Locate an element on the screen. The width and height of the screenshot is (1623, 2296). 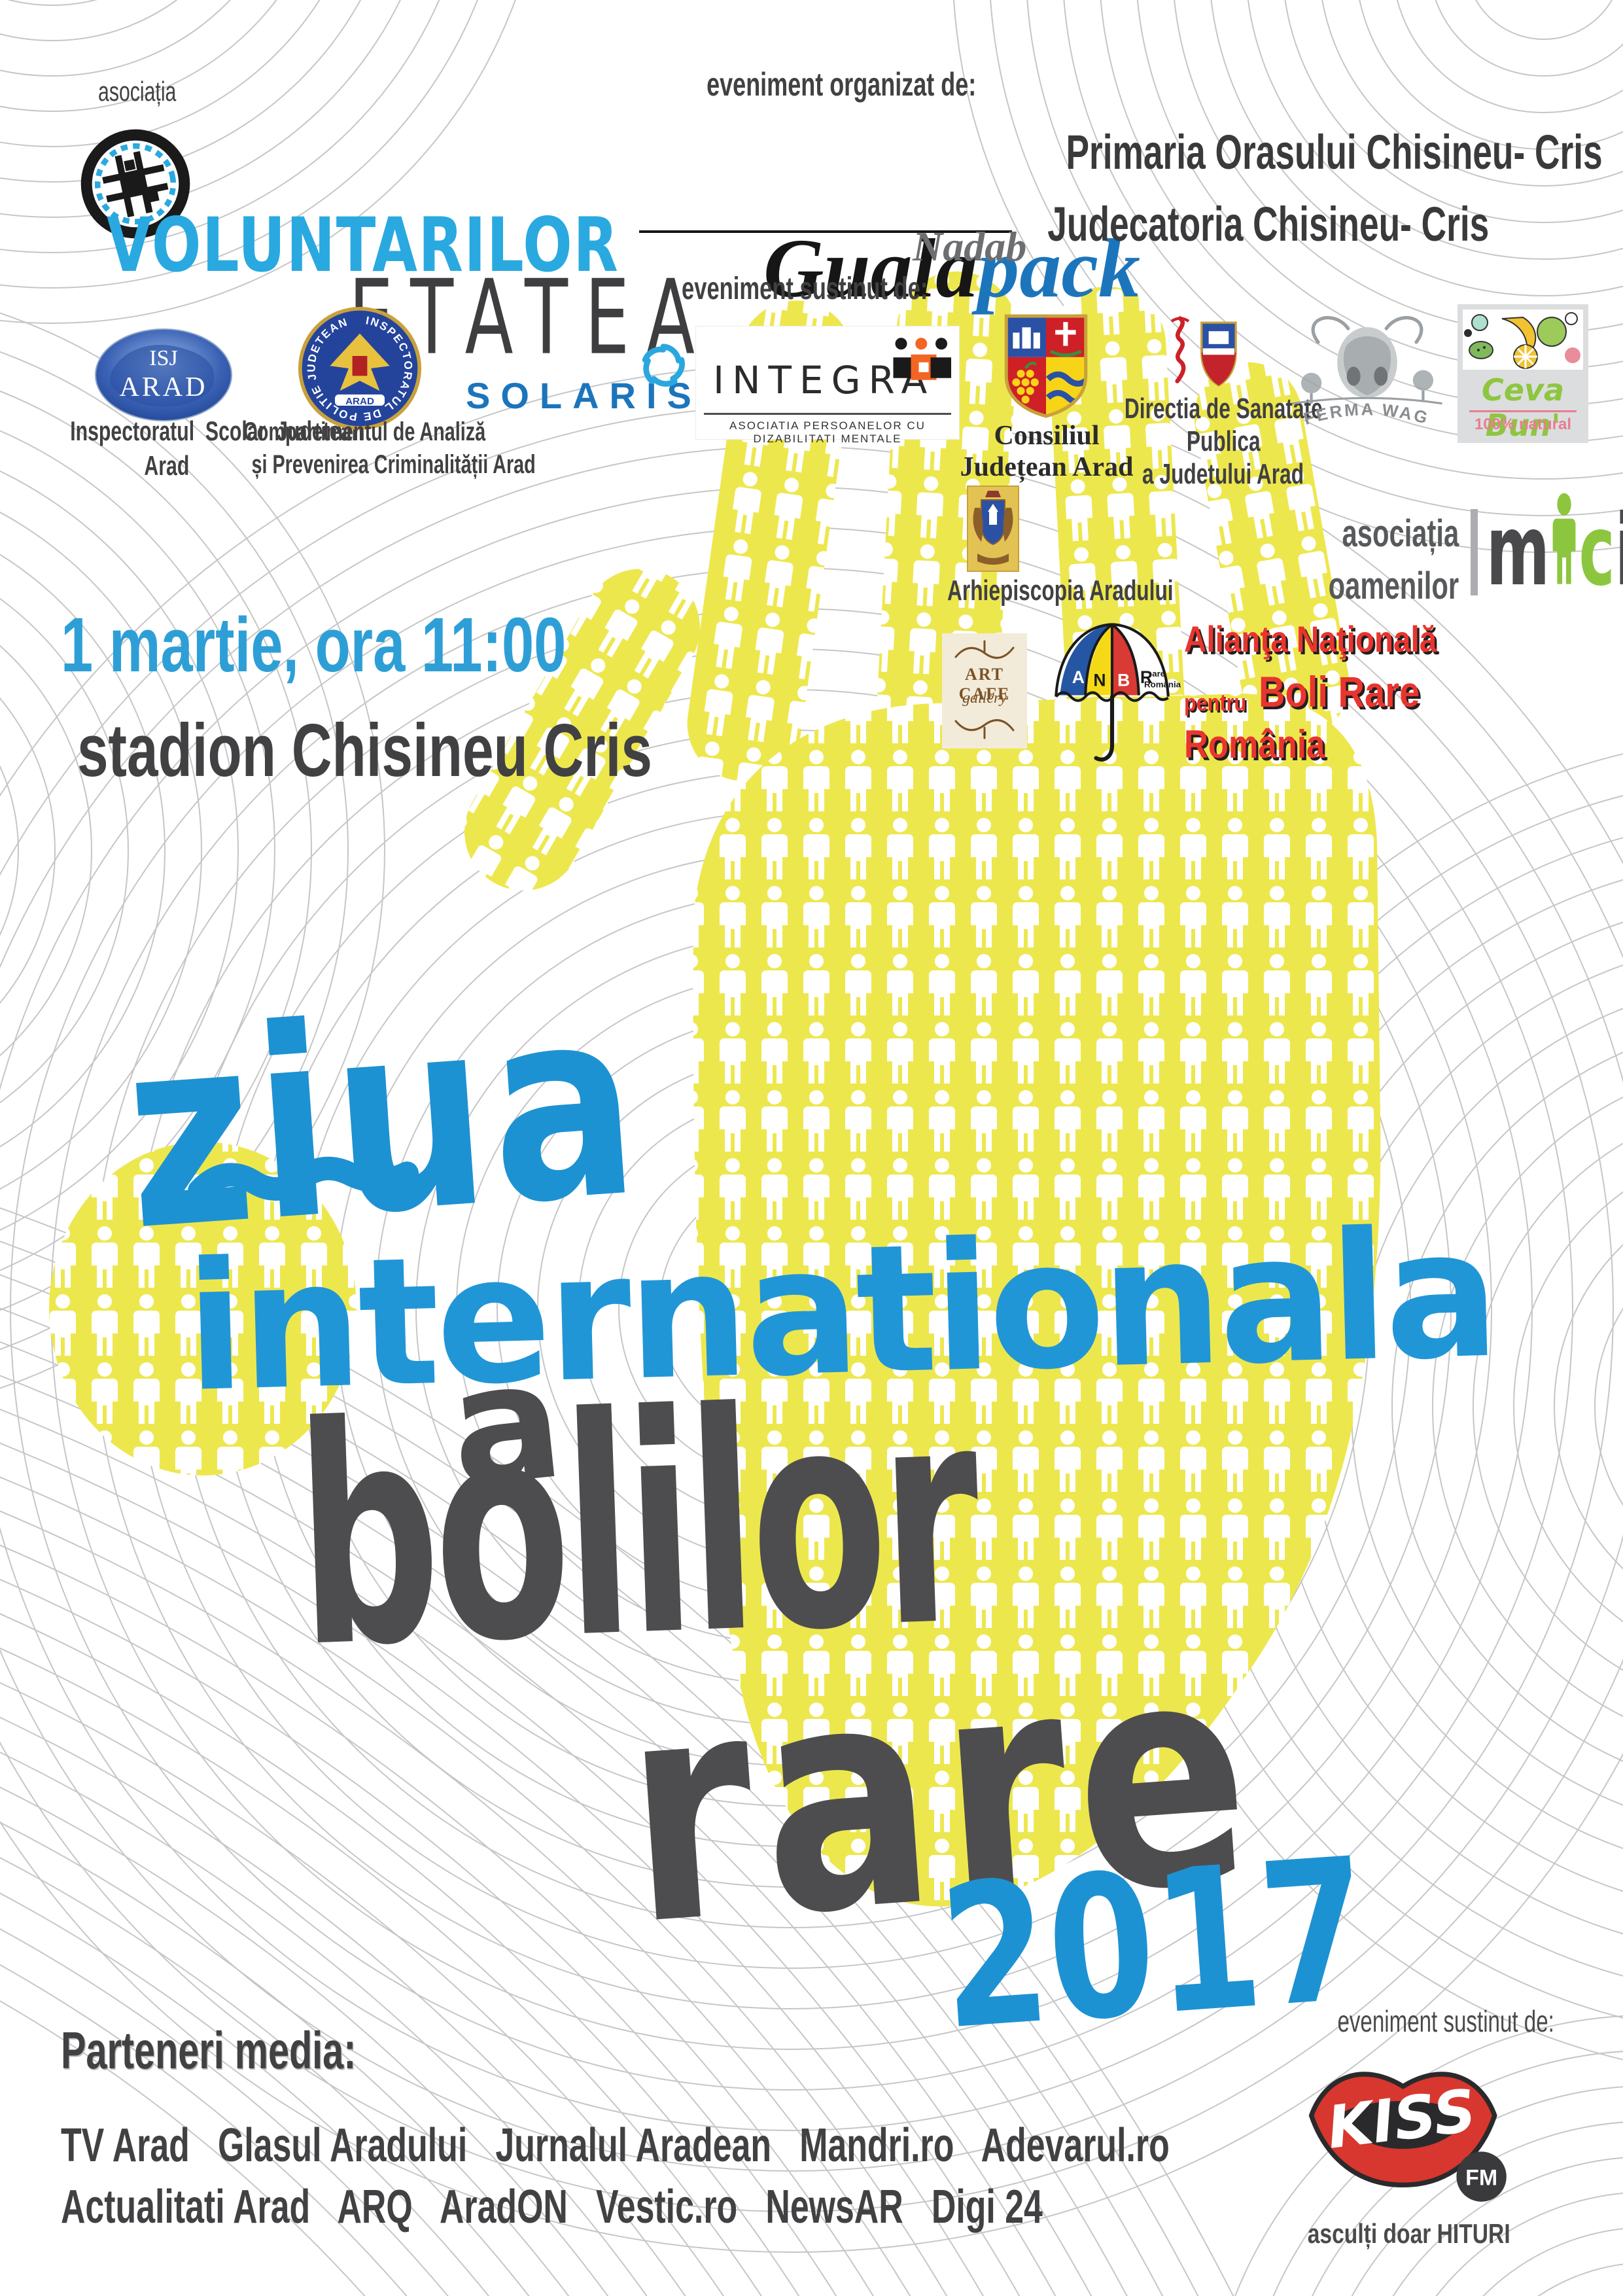
sanatate-caption-1: Directia de Sanatate is located at coordinates (1223, 409).